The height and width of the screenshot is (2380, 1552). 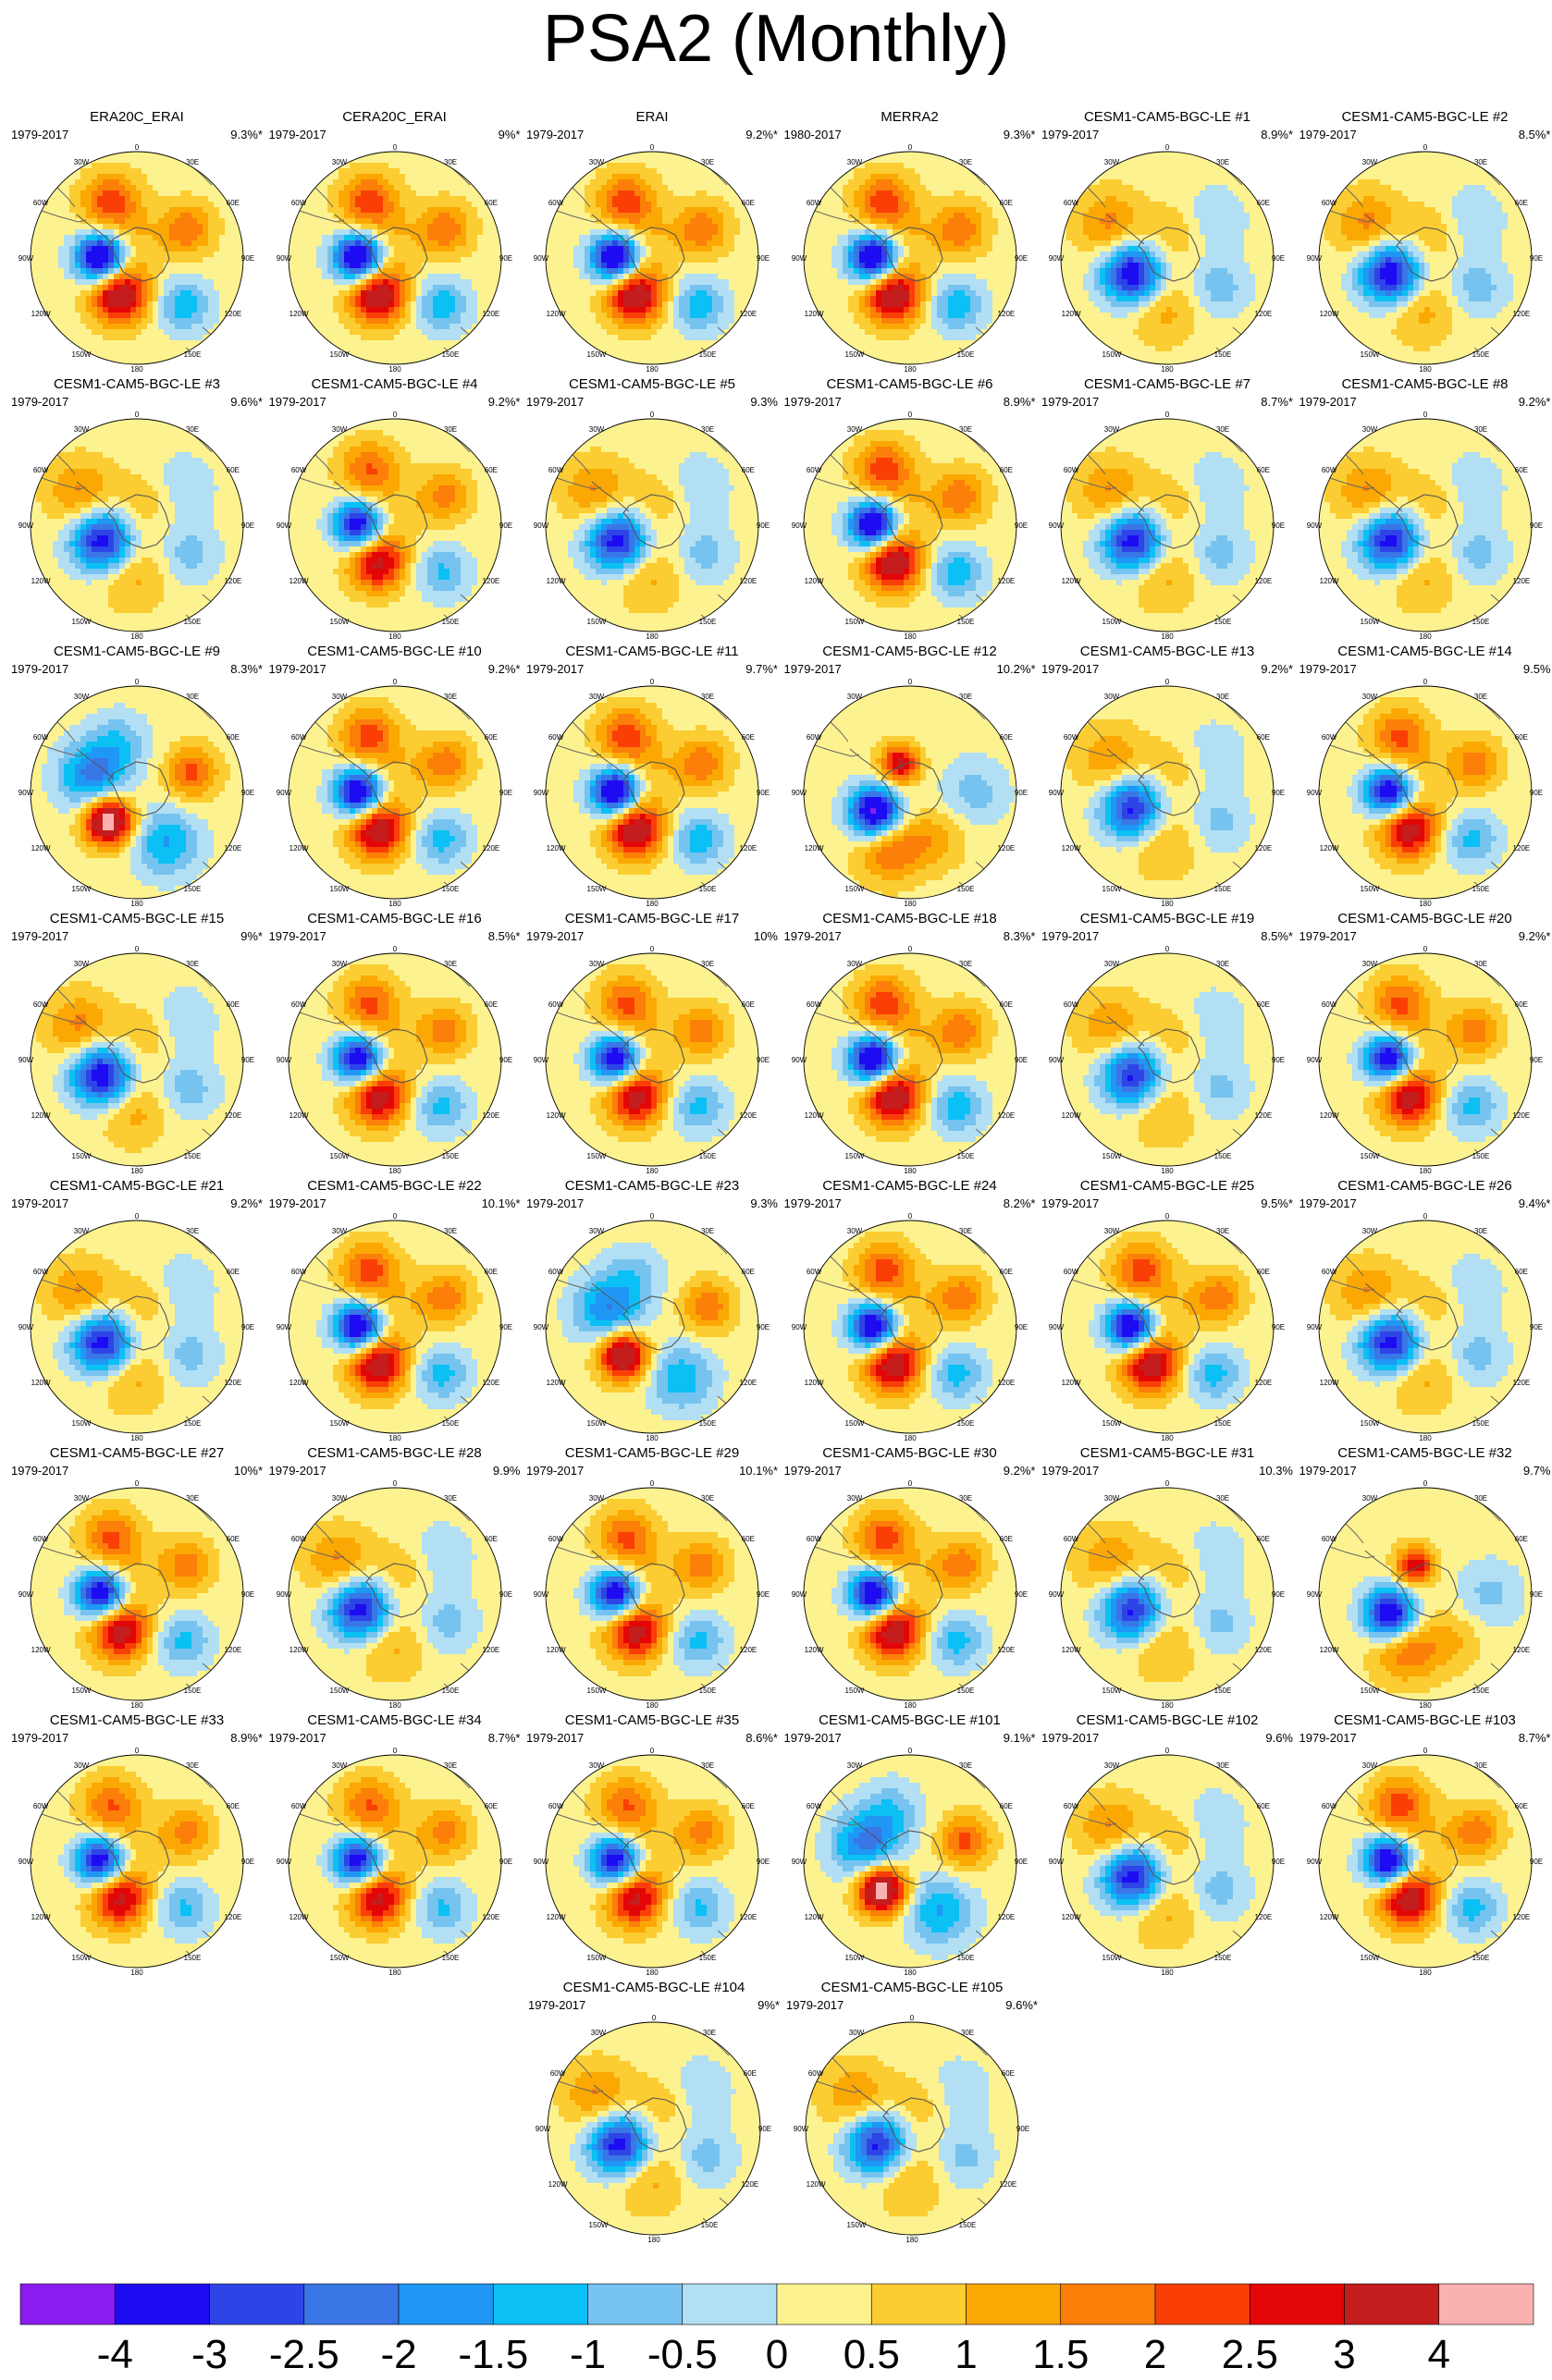 I want to click on panel-variance-explained: 9.4%*, so click(x=1535, y=1203).